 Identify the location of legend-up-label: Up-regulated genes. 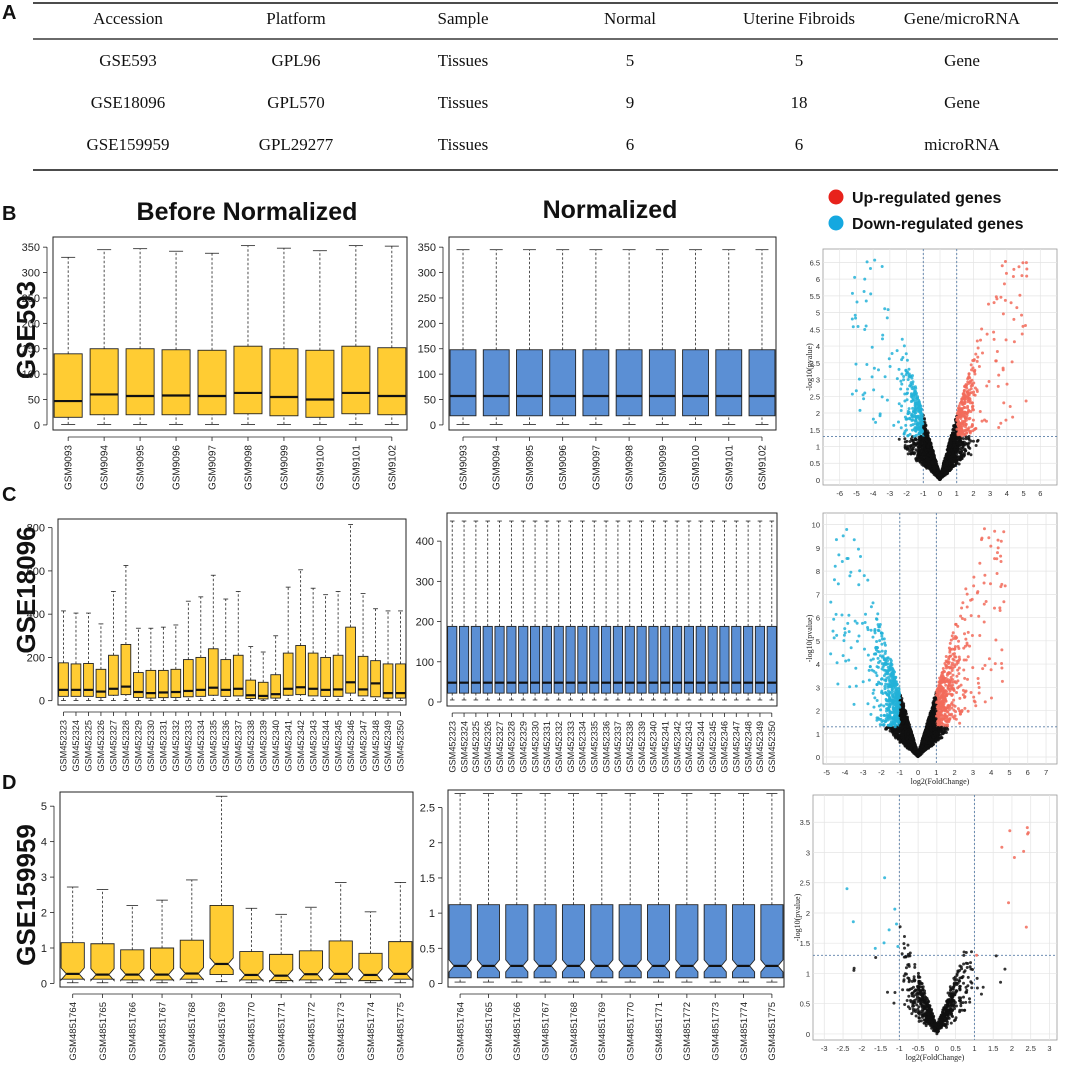
(926, 198).